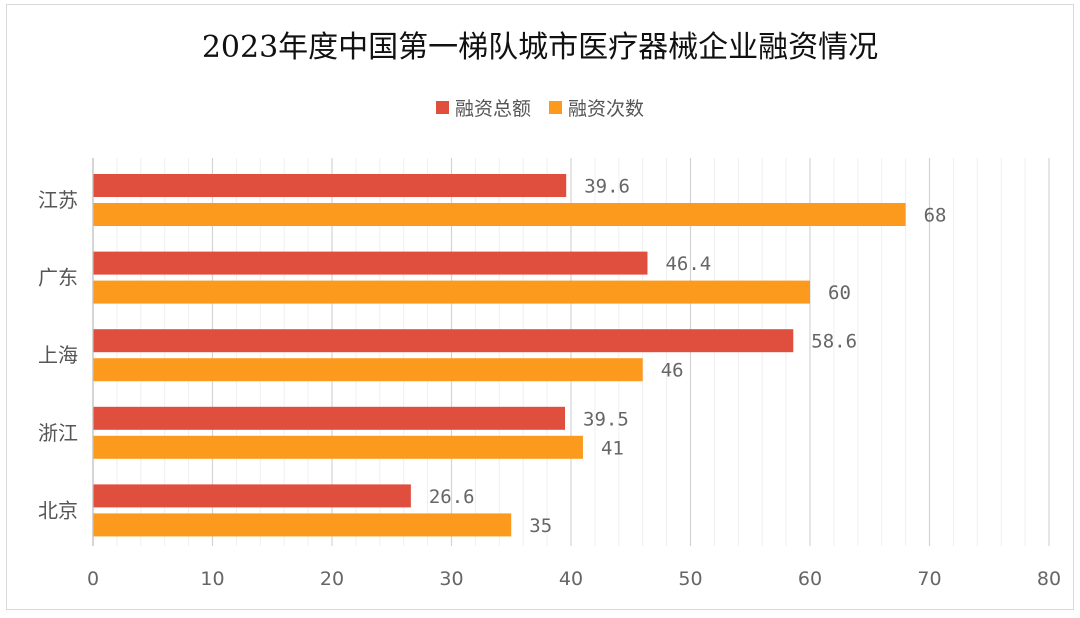 Image resolution: width=1080 pixels, height=618 pixels. I want to click on legend: 融资总额 融资次数, so click(540, 107).